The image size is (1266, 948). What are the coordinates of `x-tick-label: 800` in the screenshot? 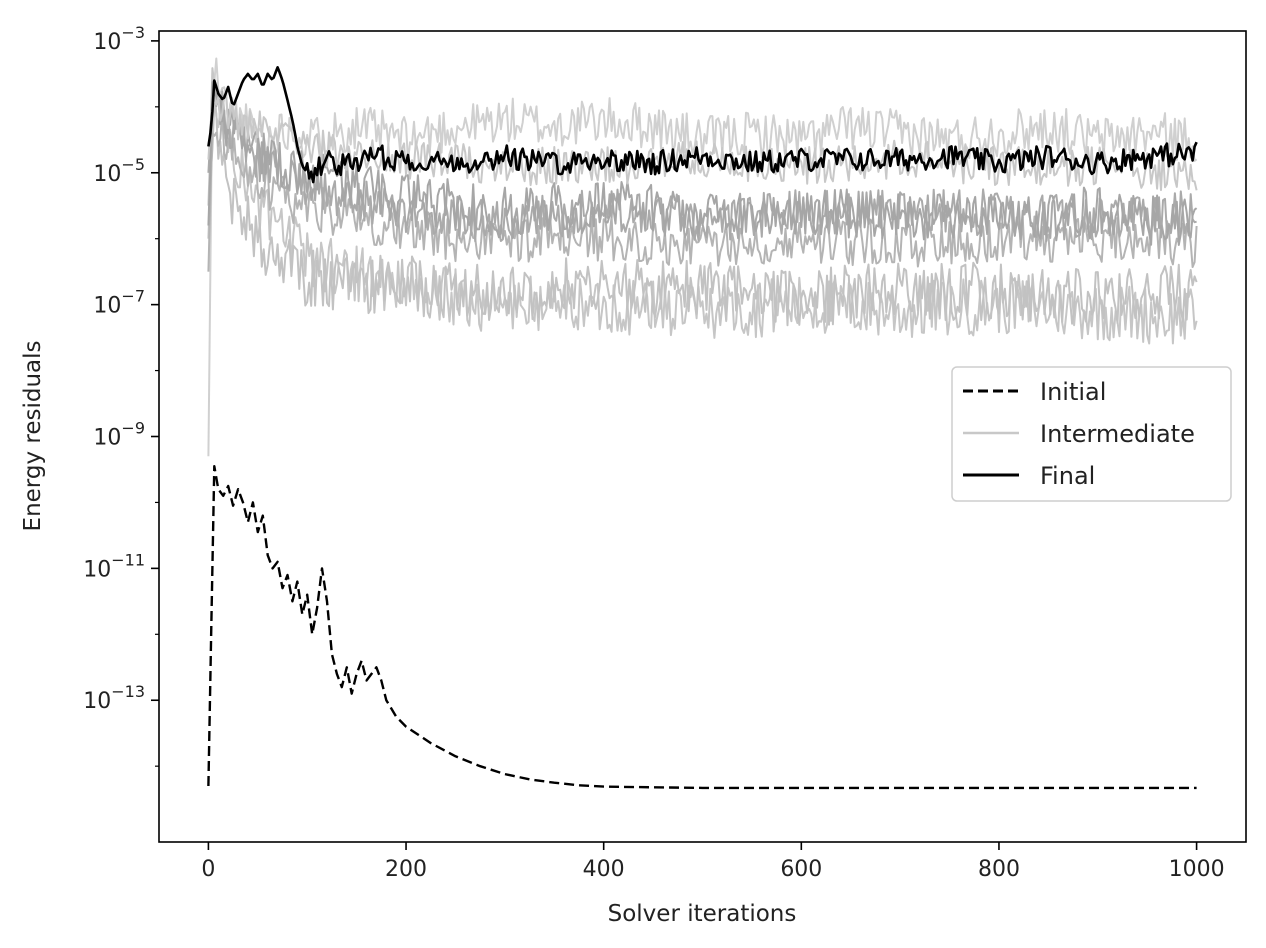 It's located at (999, 869).